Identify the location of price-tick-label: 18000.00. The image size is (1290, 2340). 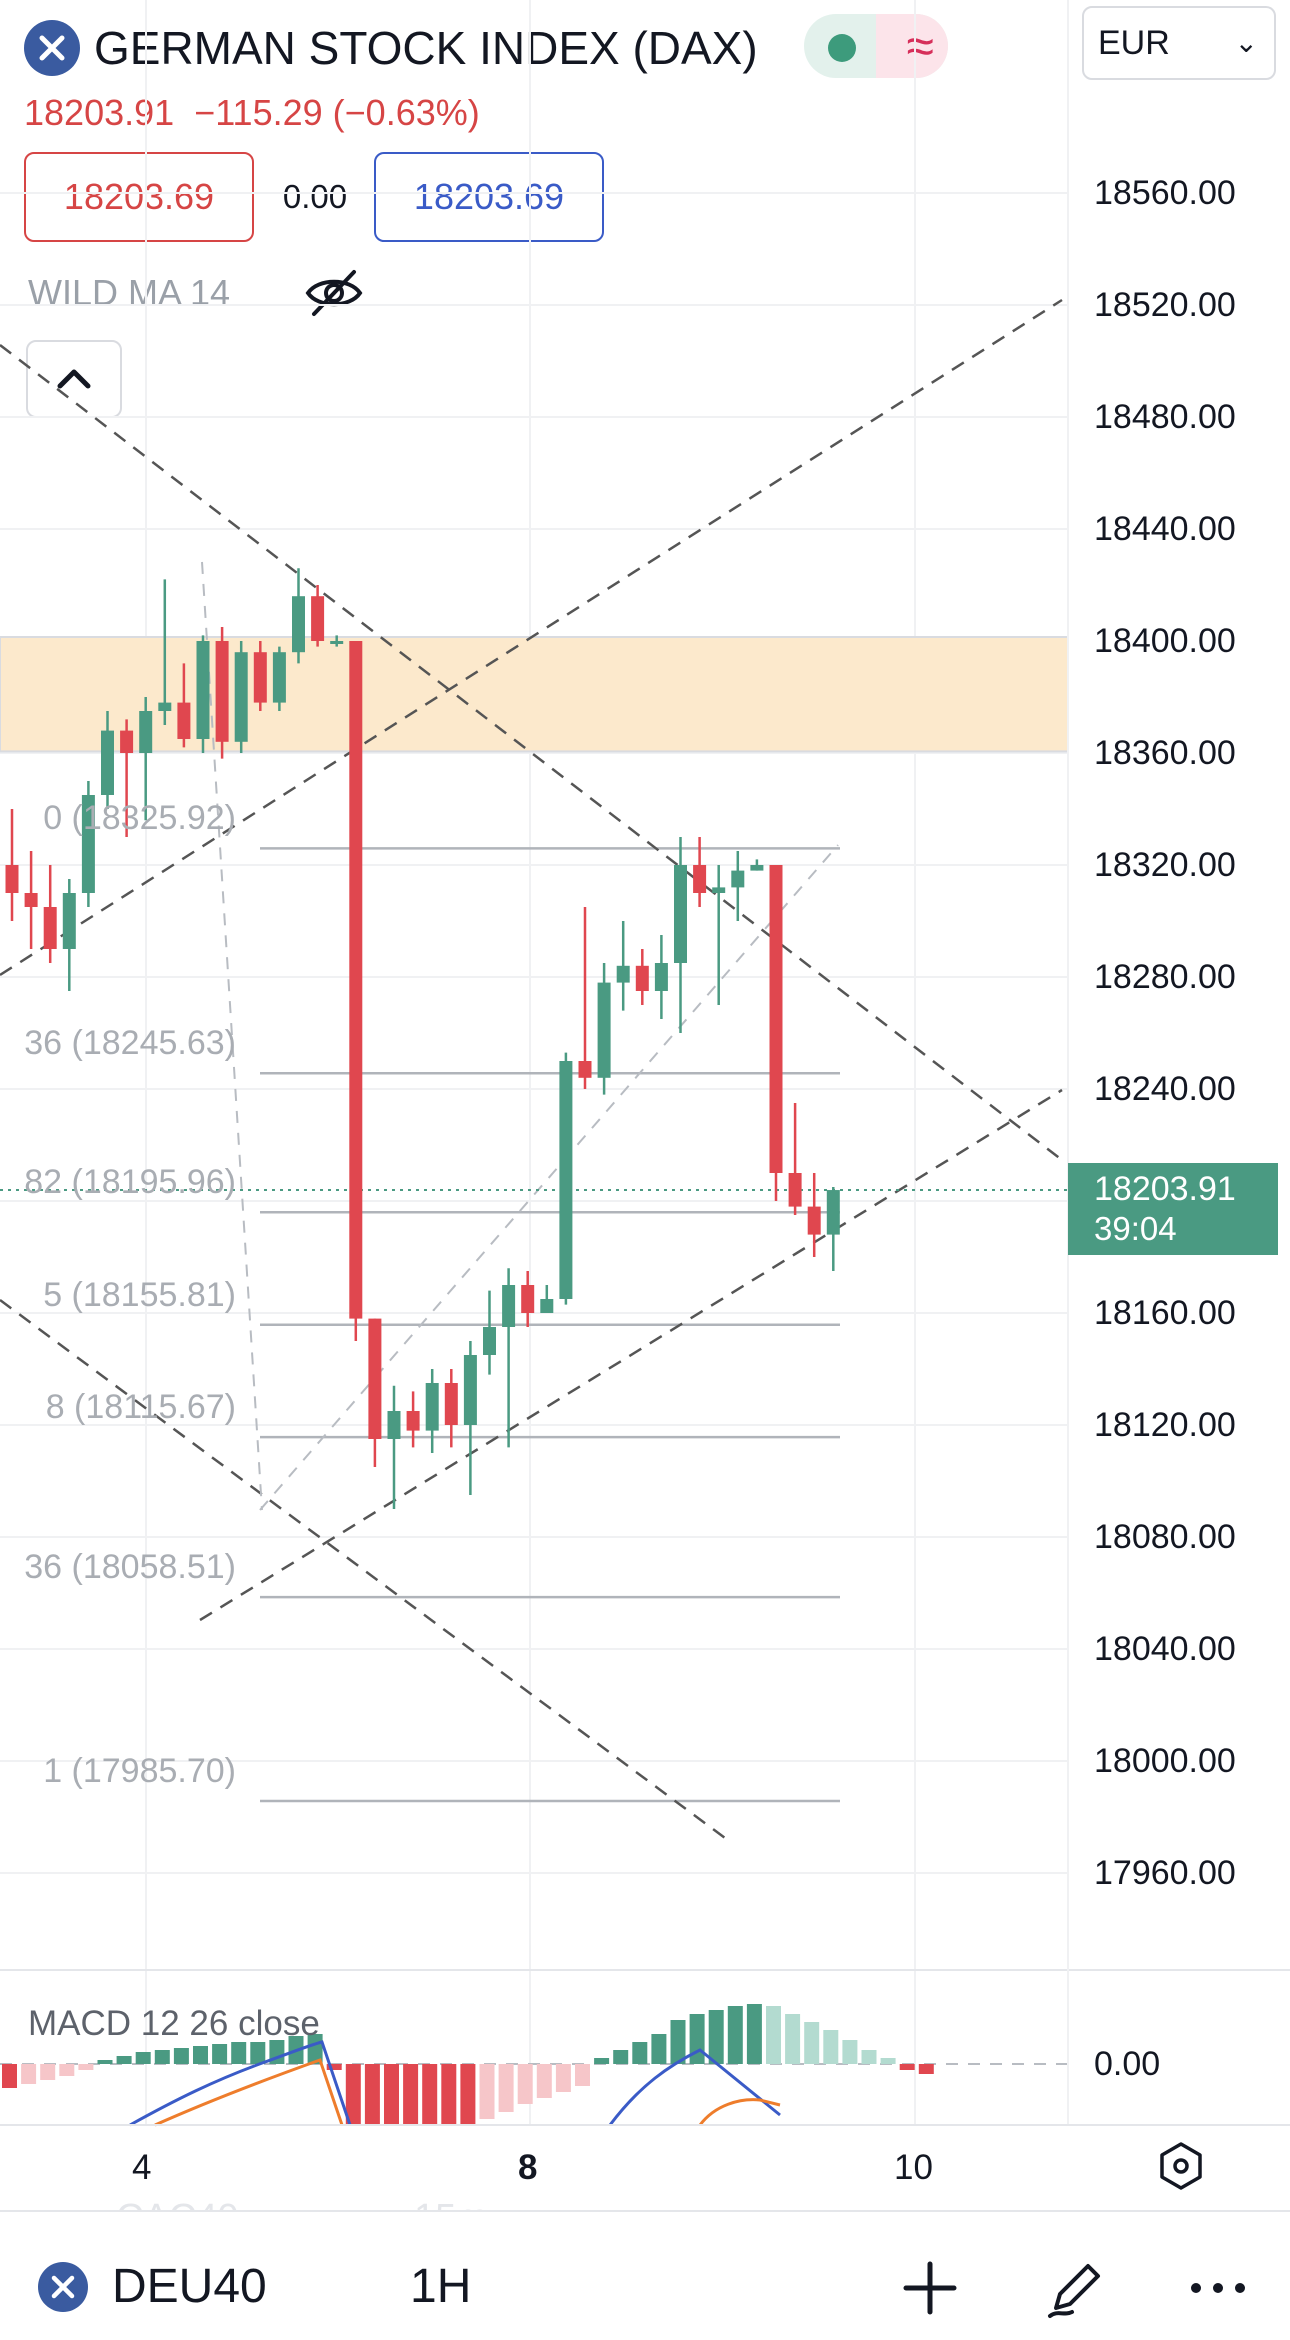
(1165, 1761).